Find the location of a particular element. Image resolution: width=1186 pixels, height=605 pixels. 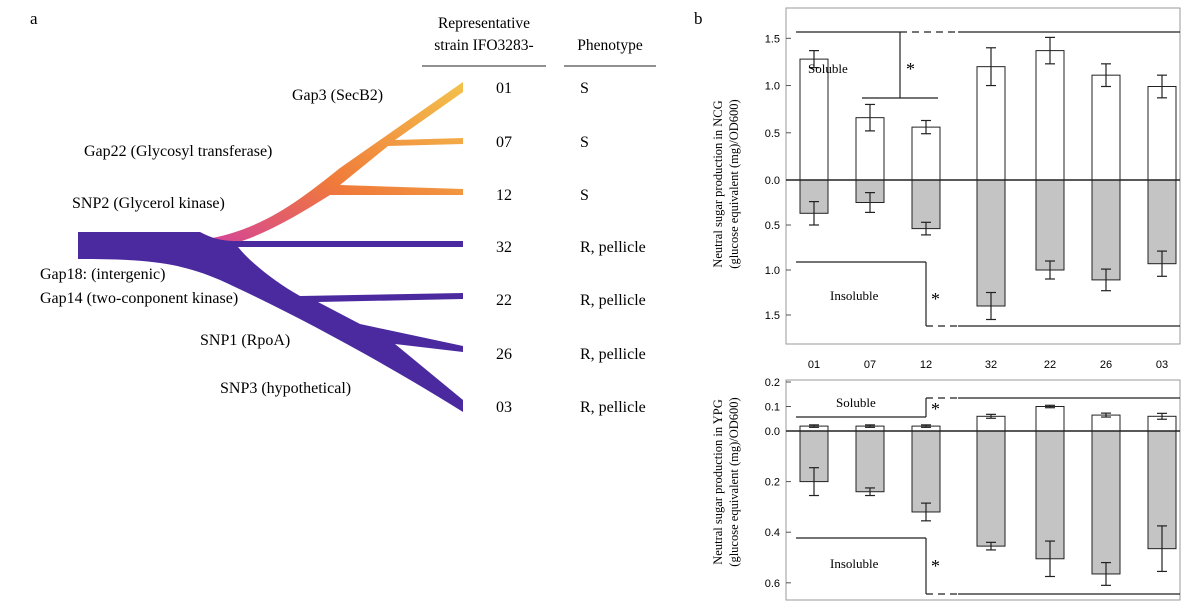

strain-id: 12 is located at coordinates (504, 195).